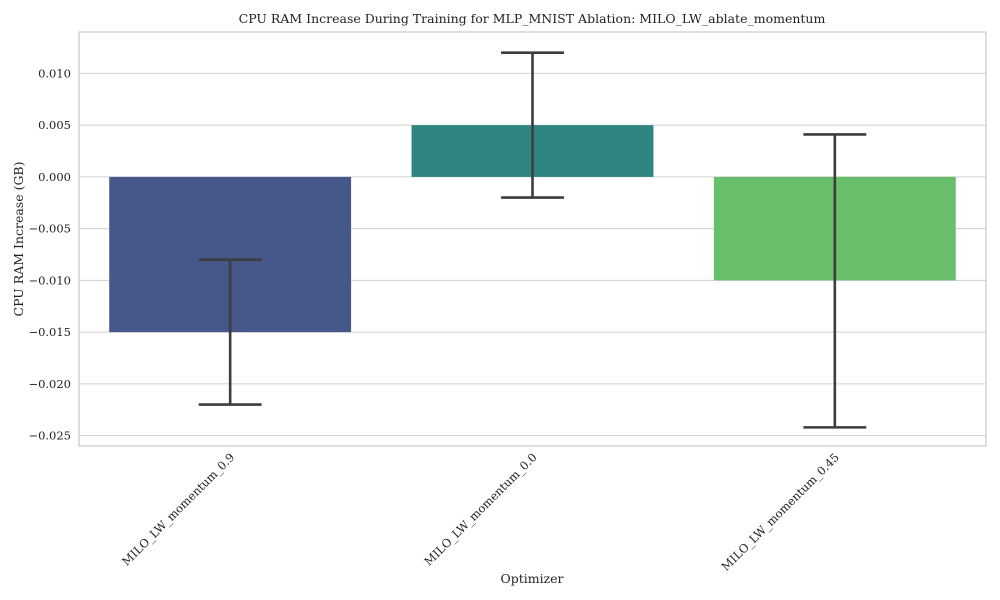 This screenshot has height=600, width=1000. What do you see at coordinates (54, 125) in the screenshot?
I see `y-tick-label: 0.005` at bounding box center [54, 125].